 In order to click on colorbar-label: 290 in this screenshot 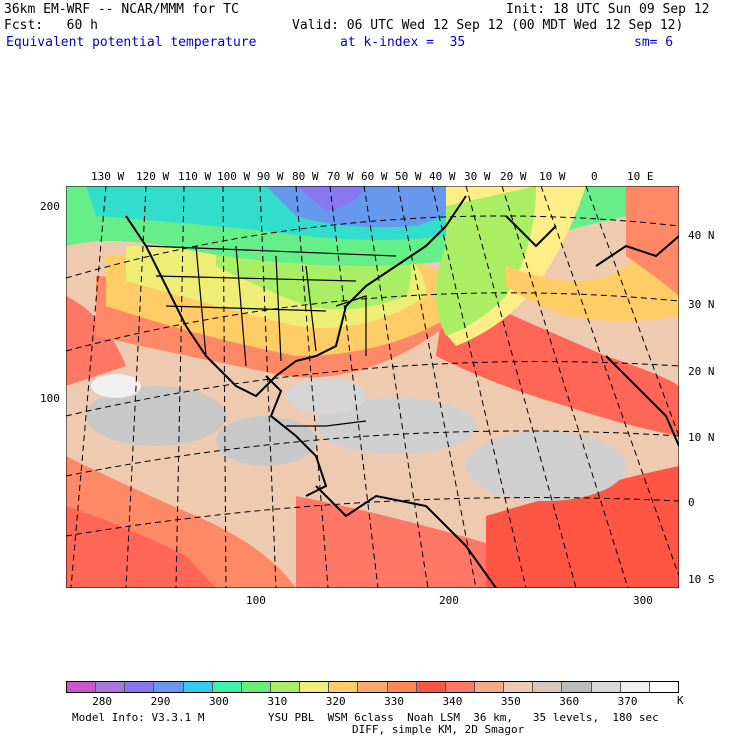, I will do `click(160, 701)`.